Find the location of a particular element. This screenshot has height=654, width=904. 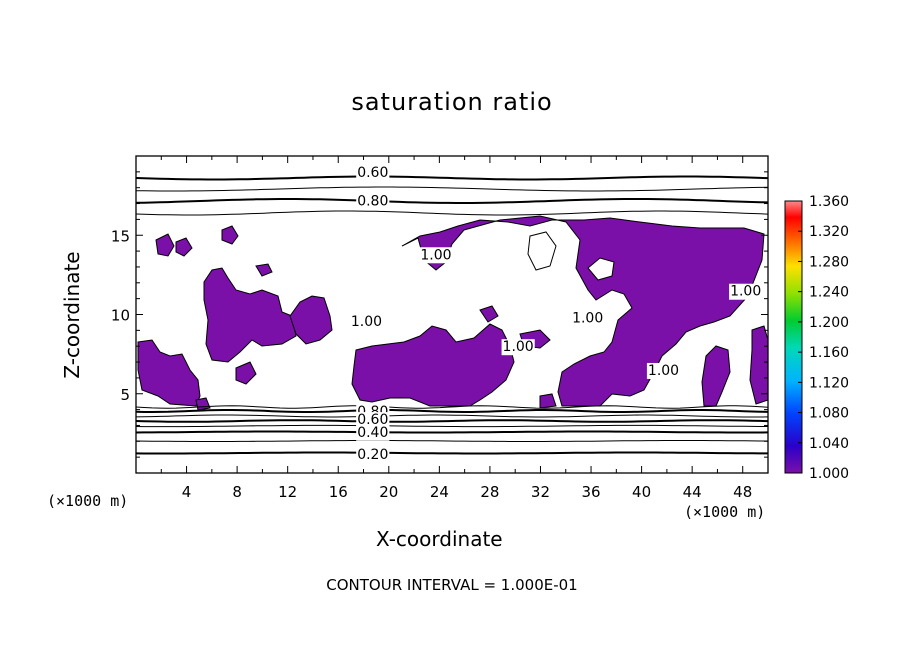

colorbar-tick-label: 1.360 is located at coordinates (829, 202).